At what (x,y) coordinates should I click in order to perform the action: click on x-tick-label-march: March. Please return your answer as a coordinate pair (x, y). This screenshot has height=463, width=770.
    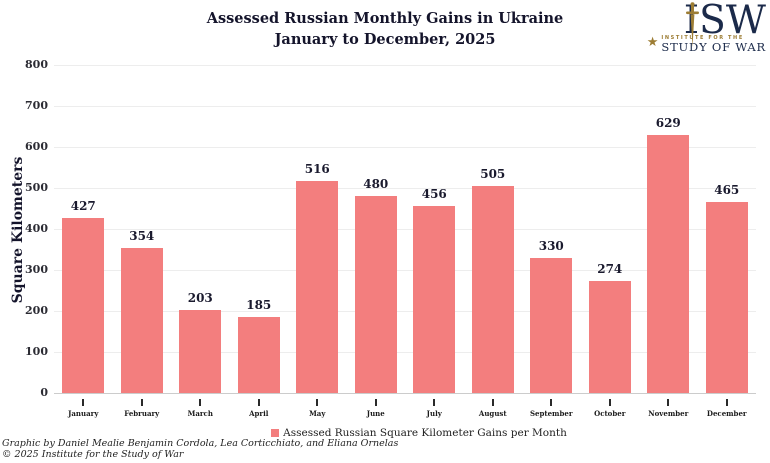
    Looking at the image, I should click on (200, 413).